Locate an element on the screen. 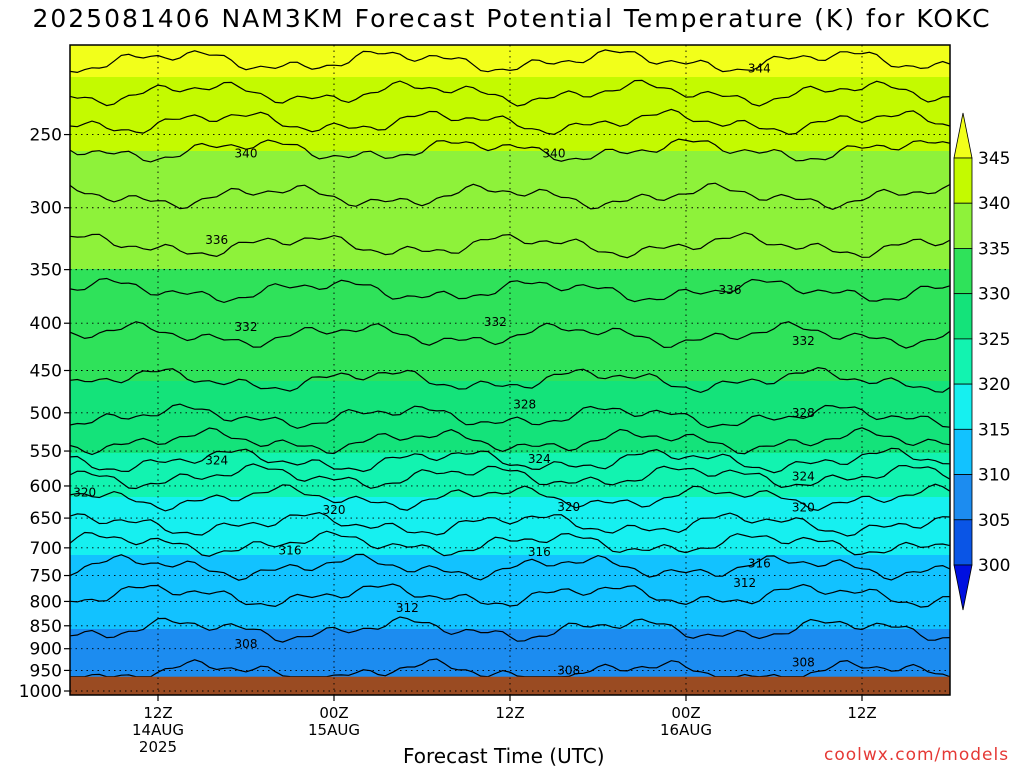 The width and height of the screenshot is (1024, 768). credit-link: coolwx.com/models is located at coordinates (917, 755).